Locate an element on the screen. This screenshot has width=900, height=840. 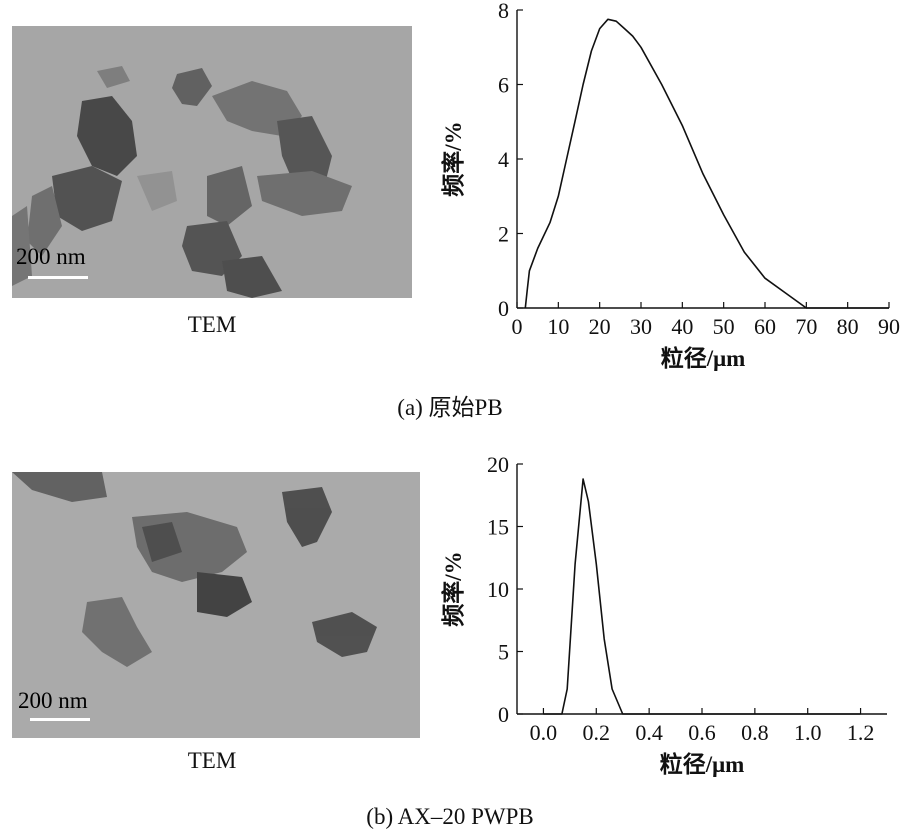
tem-caption-a: TEM is located at coordinates (212, 324).